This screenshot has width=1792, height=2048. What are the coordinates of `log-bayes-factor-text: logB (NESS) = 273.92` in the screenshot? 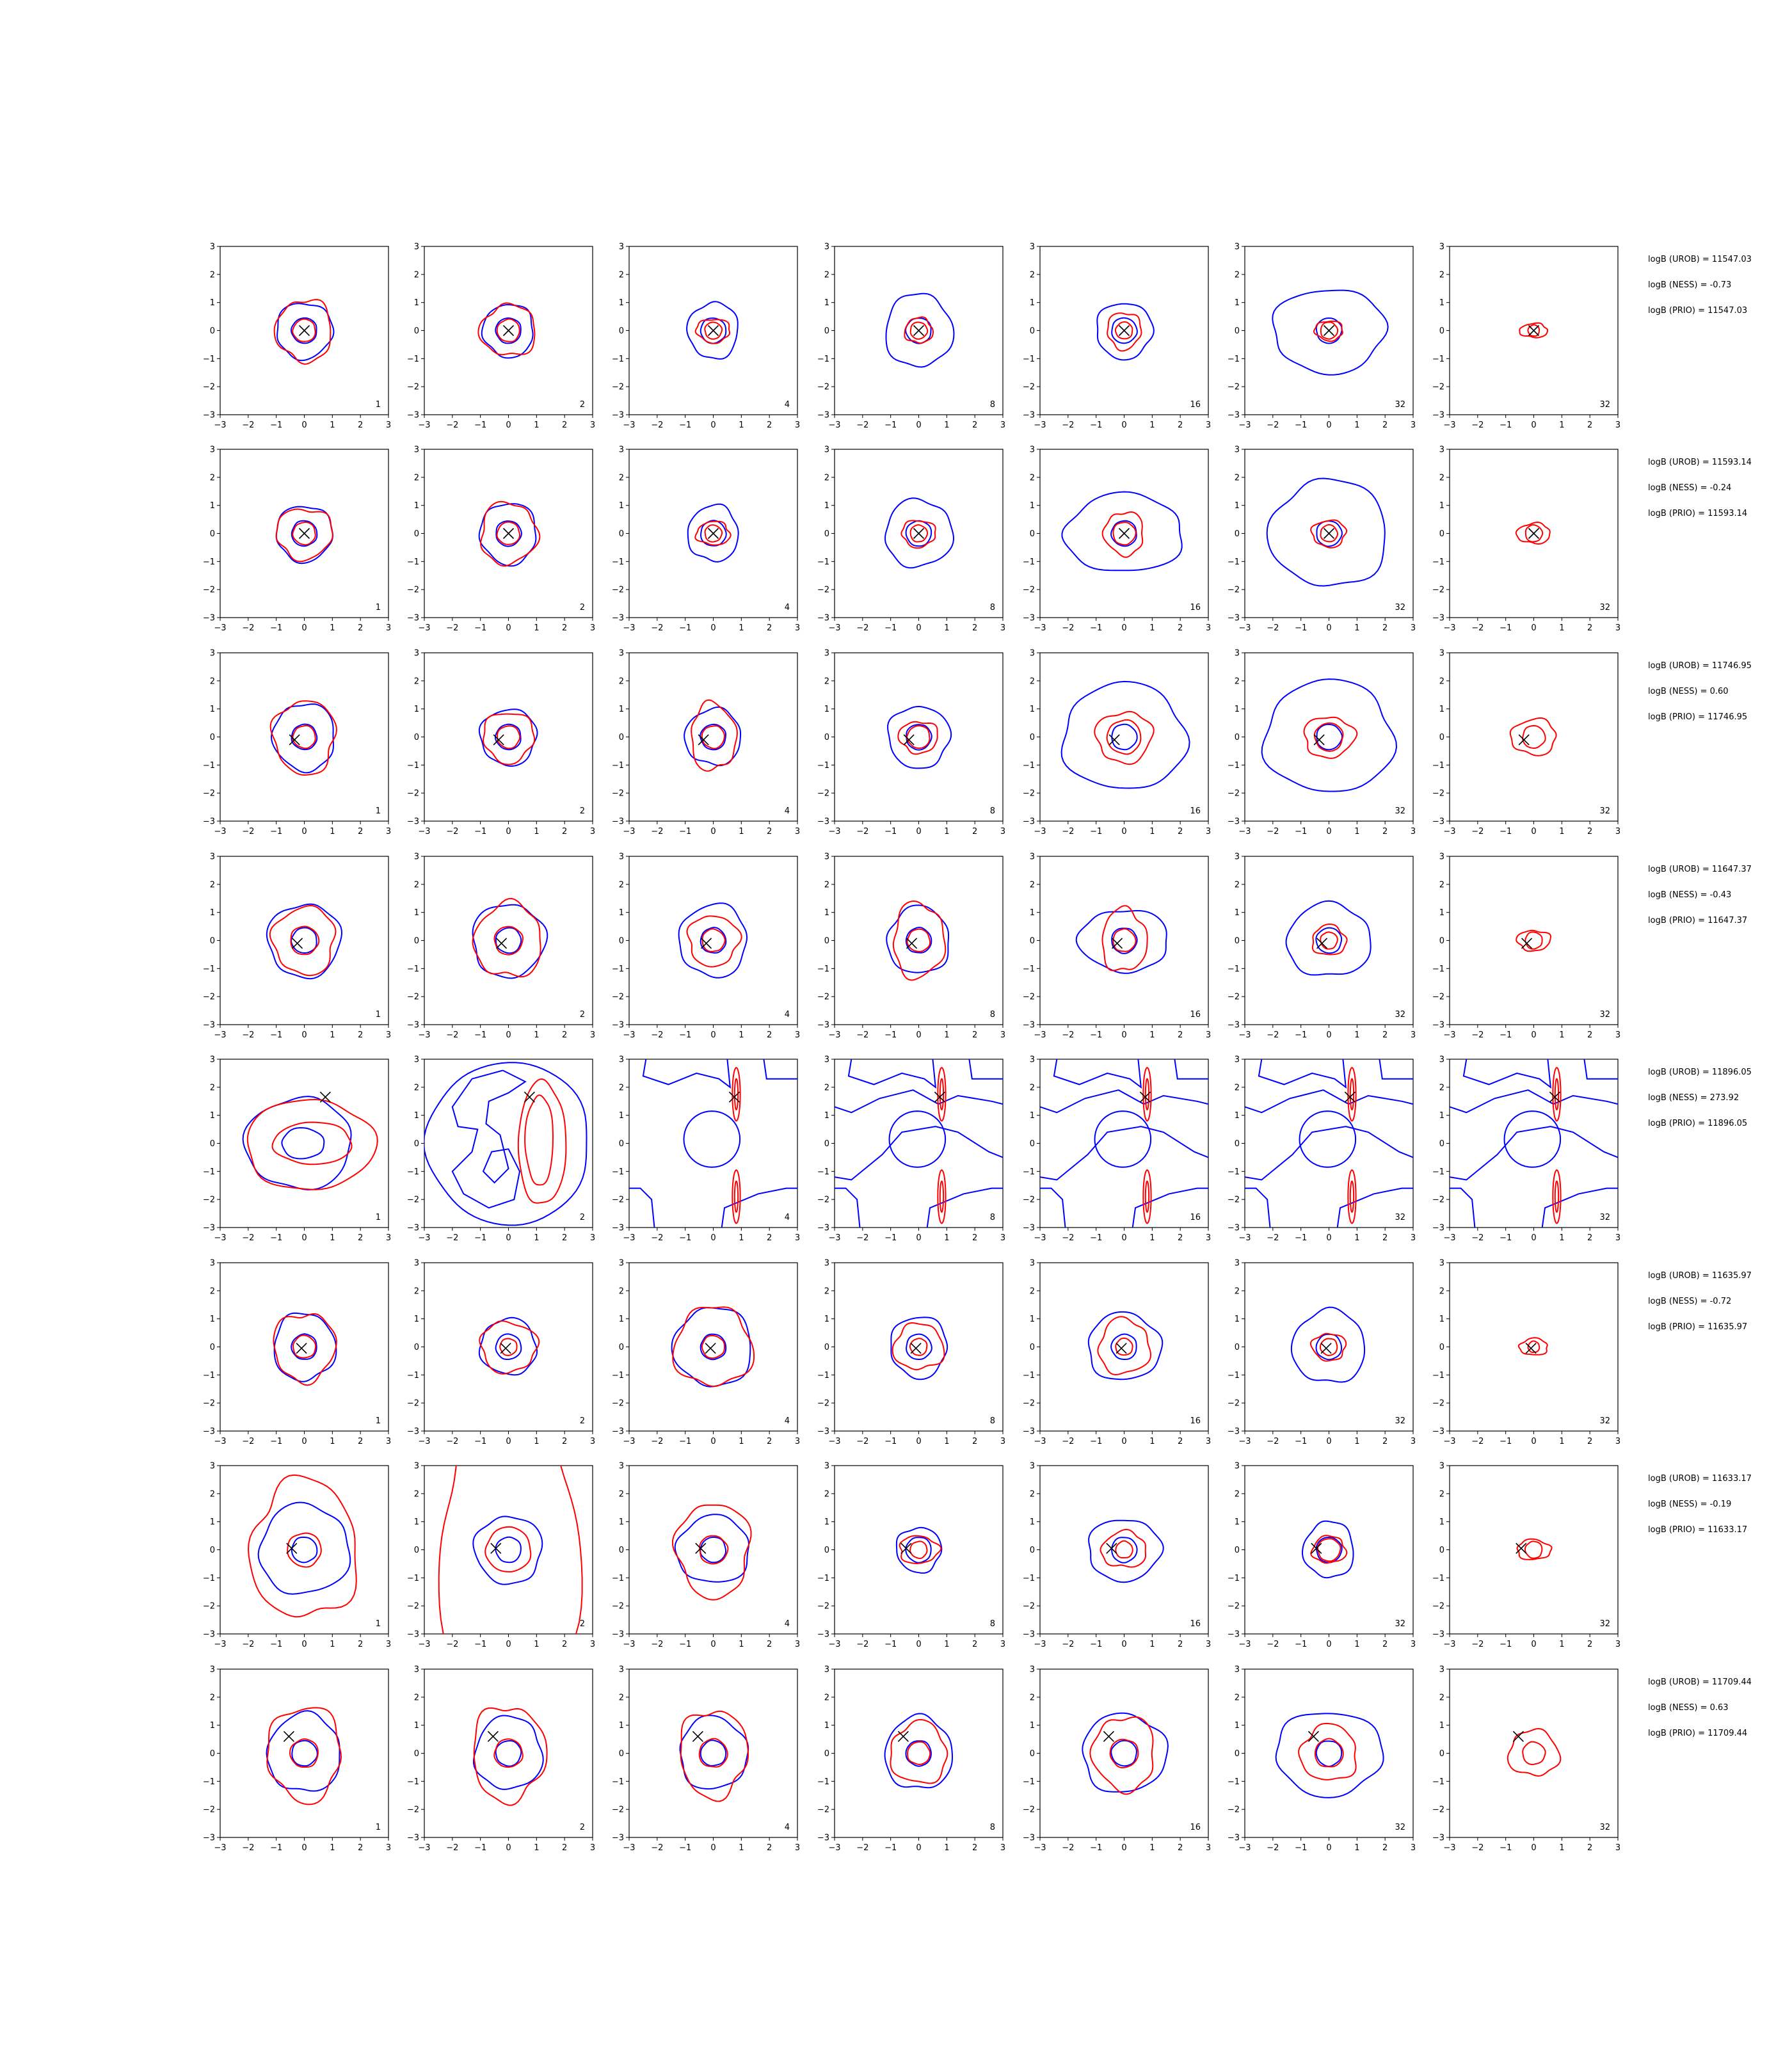 It's located at (1693, 1098).